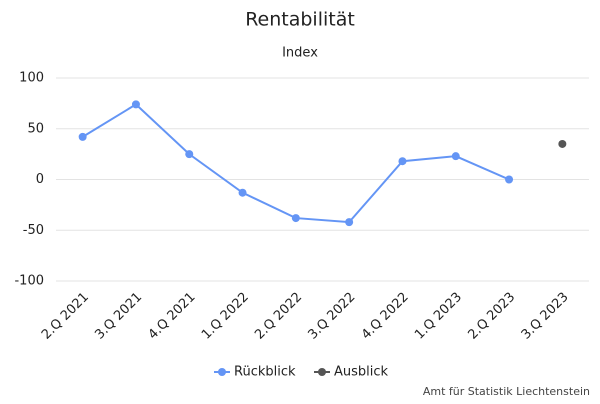  Describe the element at coordinates (332, 316) in the screenshot. I see `x-tick-label: 3.Q 2022` at that location.